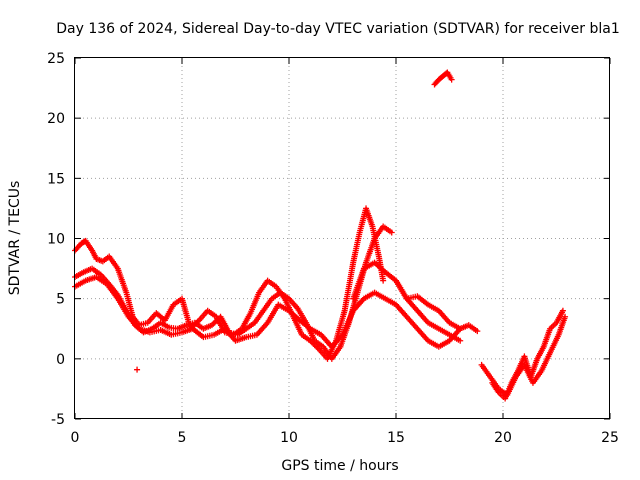 The width and height of the screenshot is (640, 480). What do you see at coordinates (182, 438) in the screenshot?
I see `x-tick-label: 5` at bounding box center [182, 438].